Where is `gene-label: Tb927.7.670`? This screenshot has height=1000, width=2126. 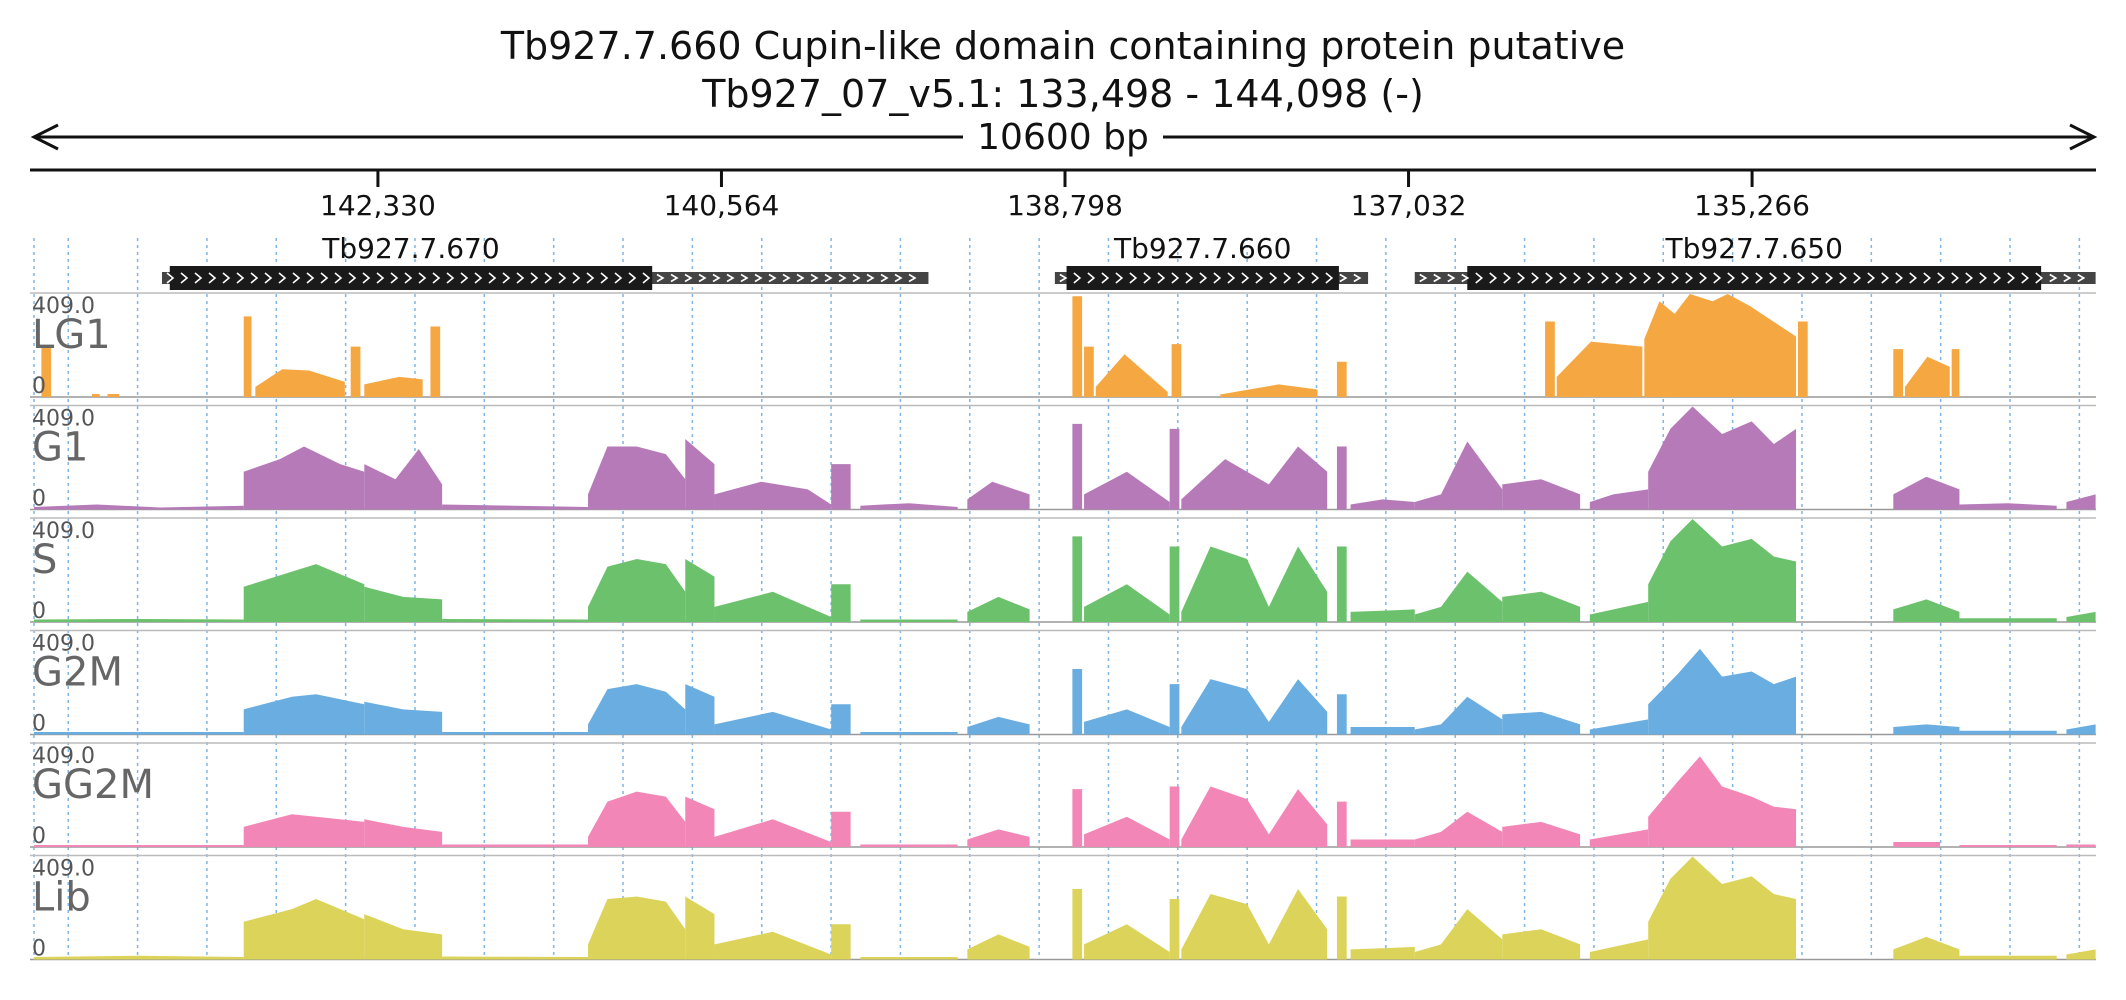 gene-label: Tb927.7.670 is located at coordinates (410, 248).